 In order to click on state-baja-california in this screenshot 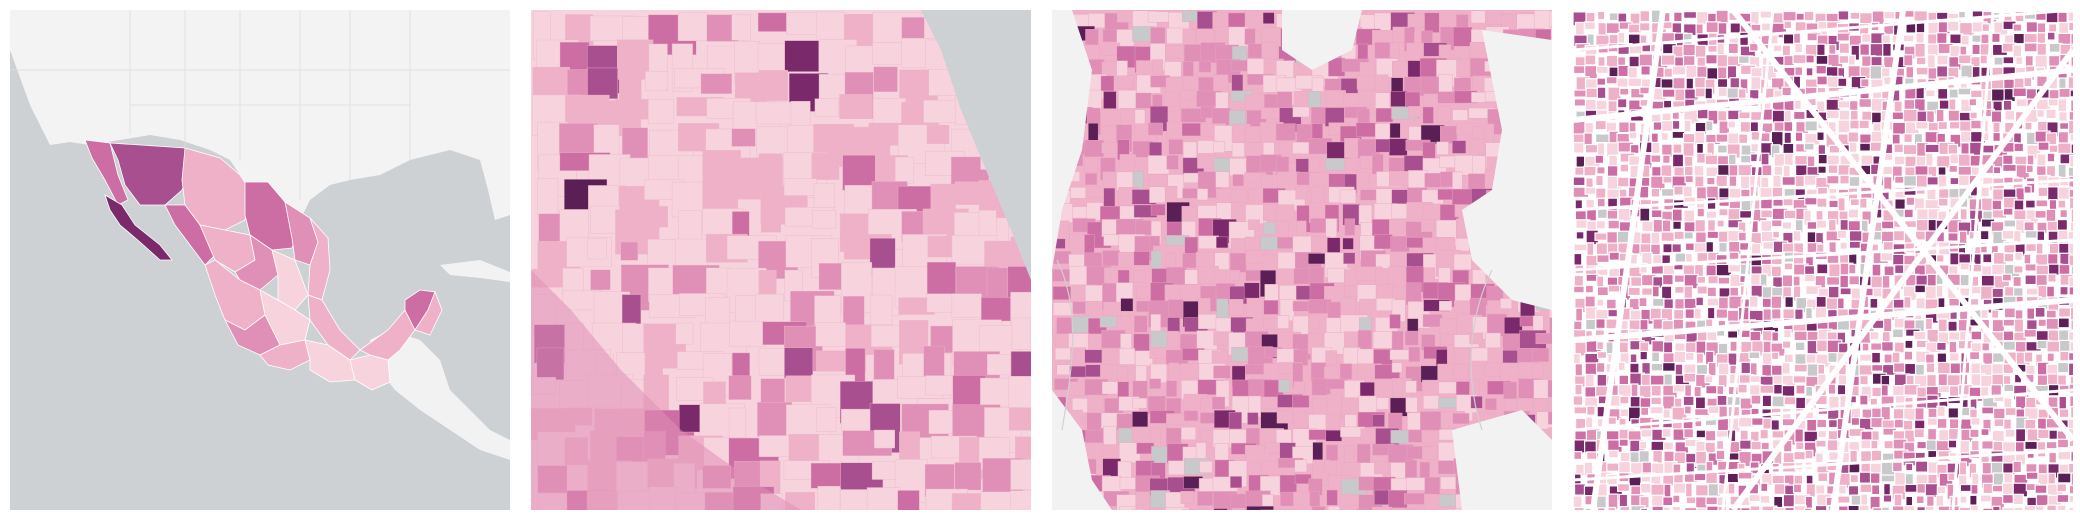, I will do `click(106, 172)`.